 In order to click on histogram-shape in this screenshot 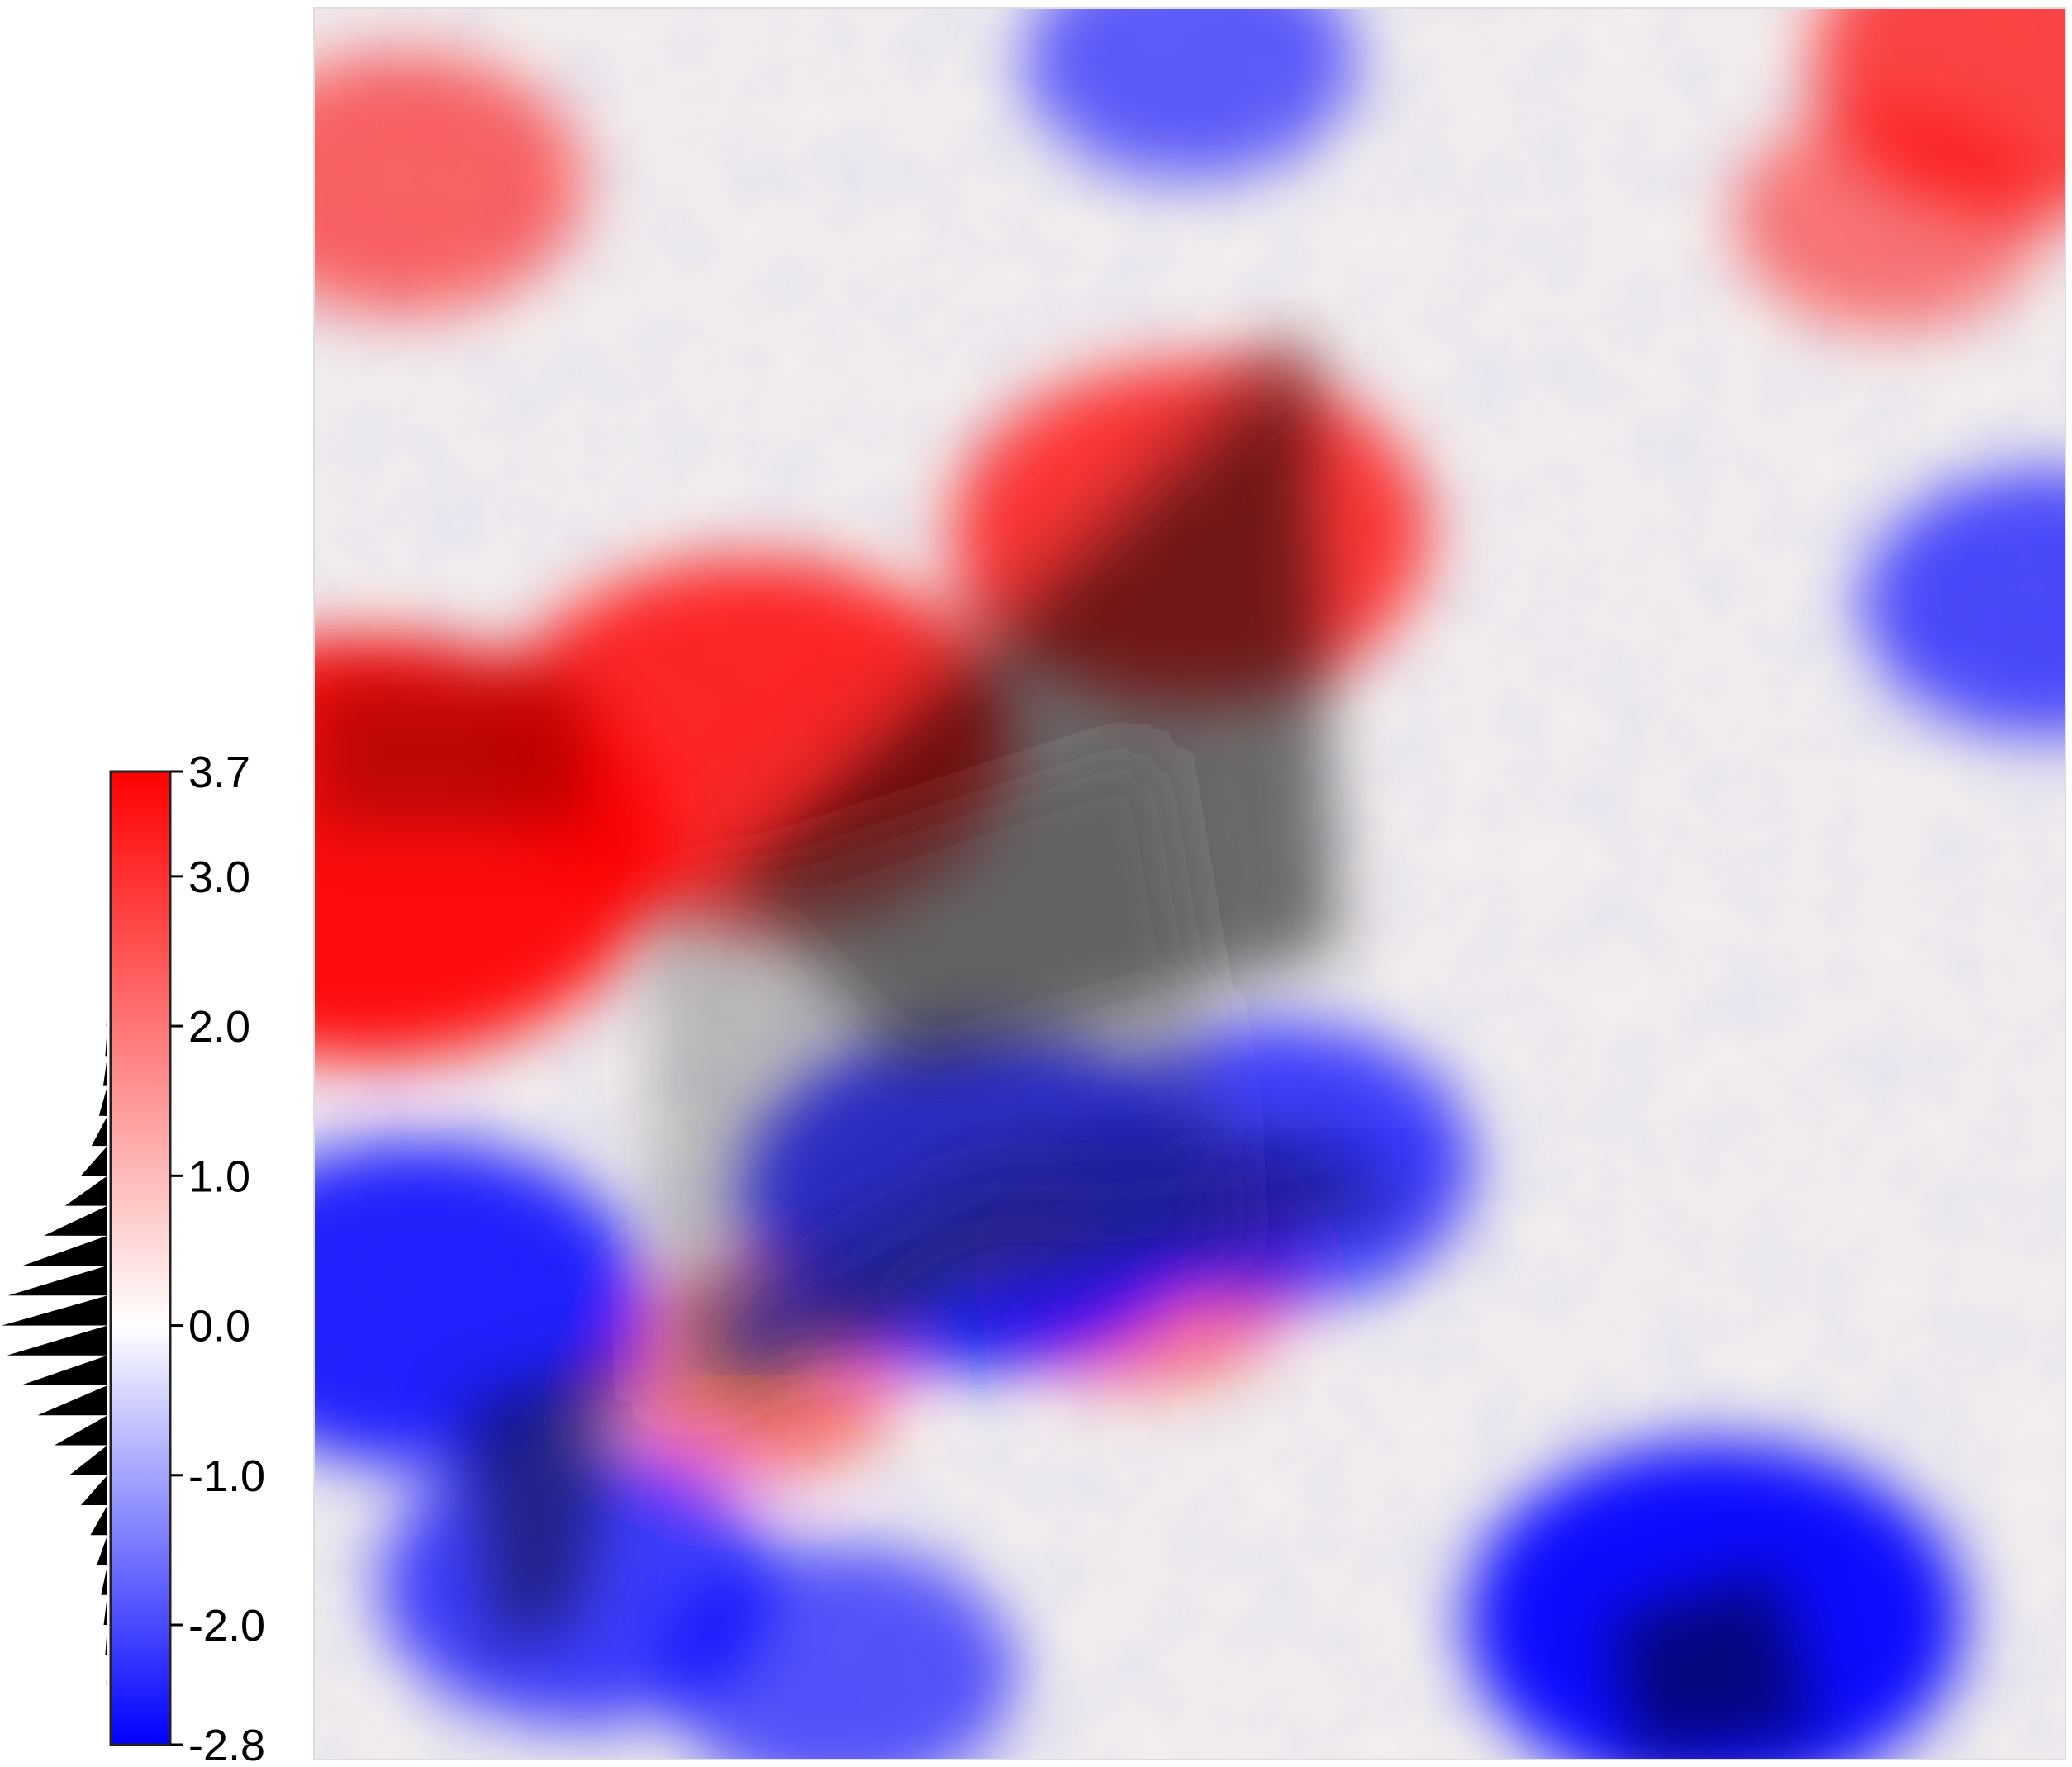, I will do `click(54, 1265)`.